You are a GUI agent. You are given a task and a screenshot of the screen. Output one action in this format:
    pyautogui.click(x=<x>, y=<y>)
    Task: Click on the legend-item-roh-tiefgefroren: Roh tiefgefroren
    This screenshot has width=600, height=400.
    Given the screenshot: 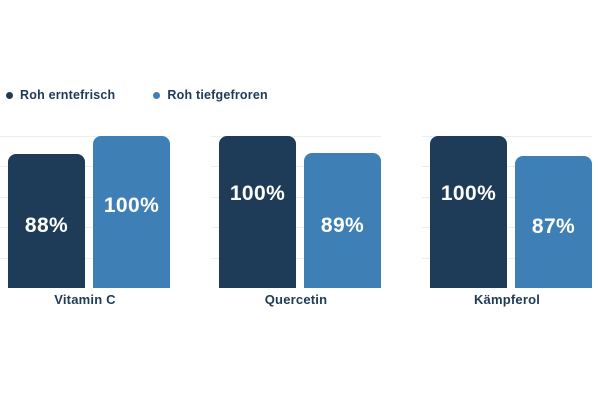 What is the action you would take?
    pyautogui.click(x=210, y=95)
    